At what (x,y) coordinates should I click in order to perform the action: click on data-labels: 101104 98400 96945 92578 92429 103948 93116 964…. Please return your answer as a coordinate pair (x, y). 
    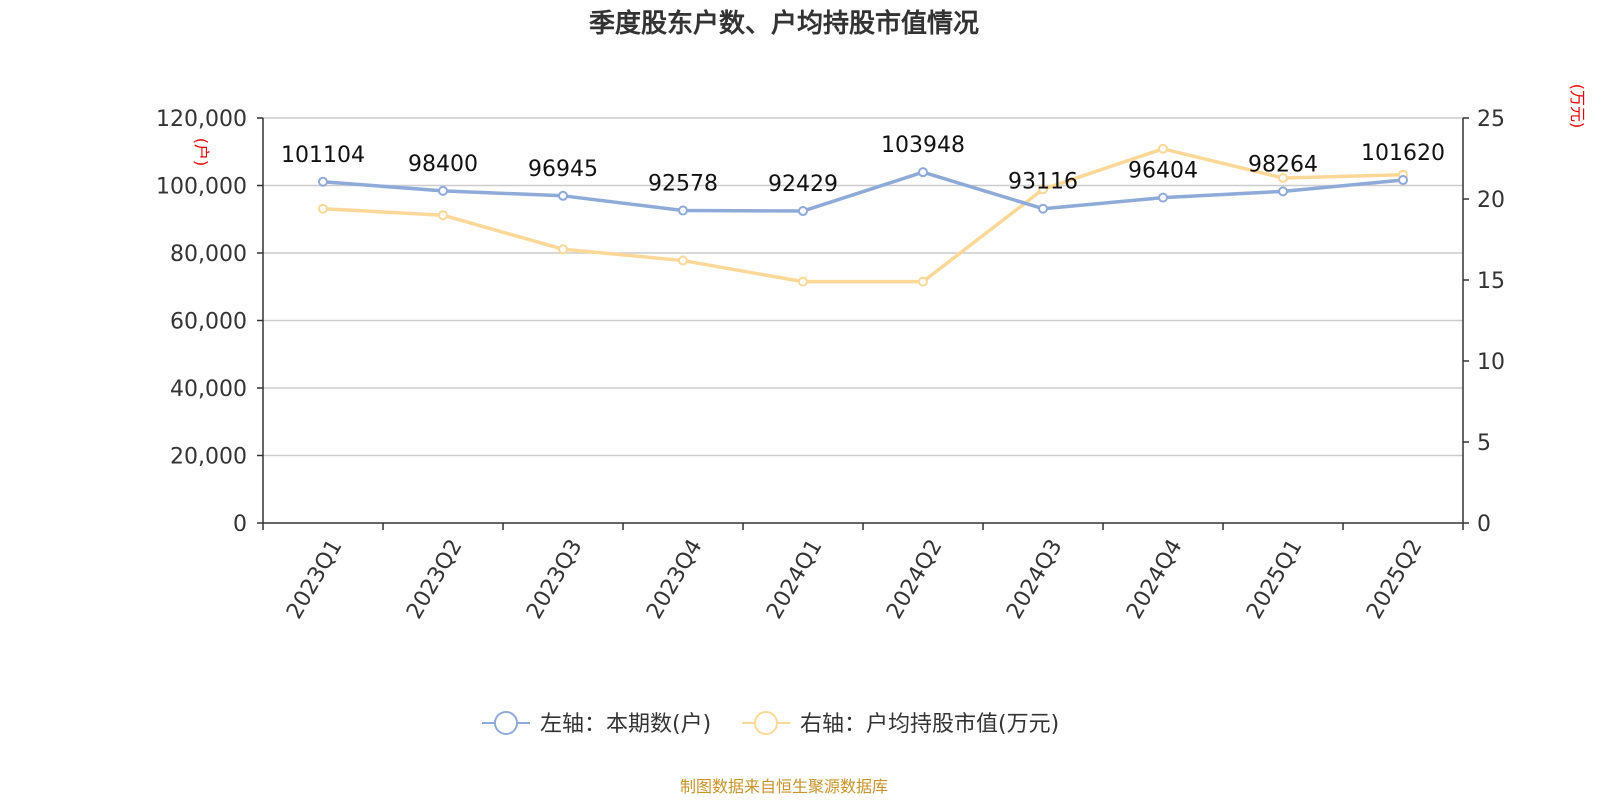
    Looking at the image, I should click on (863, 165).